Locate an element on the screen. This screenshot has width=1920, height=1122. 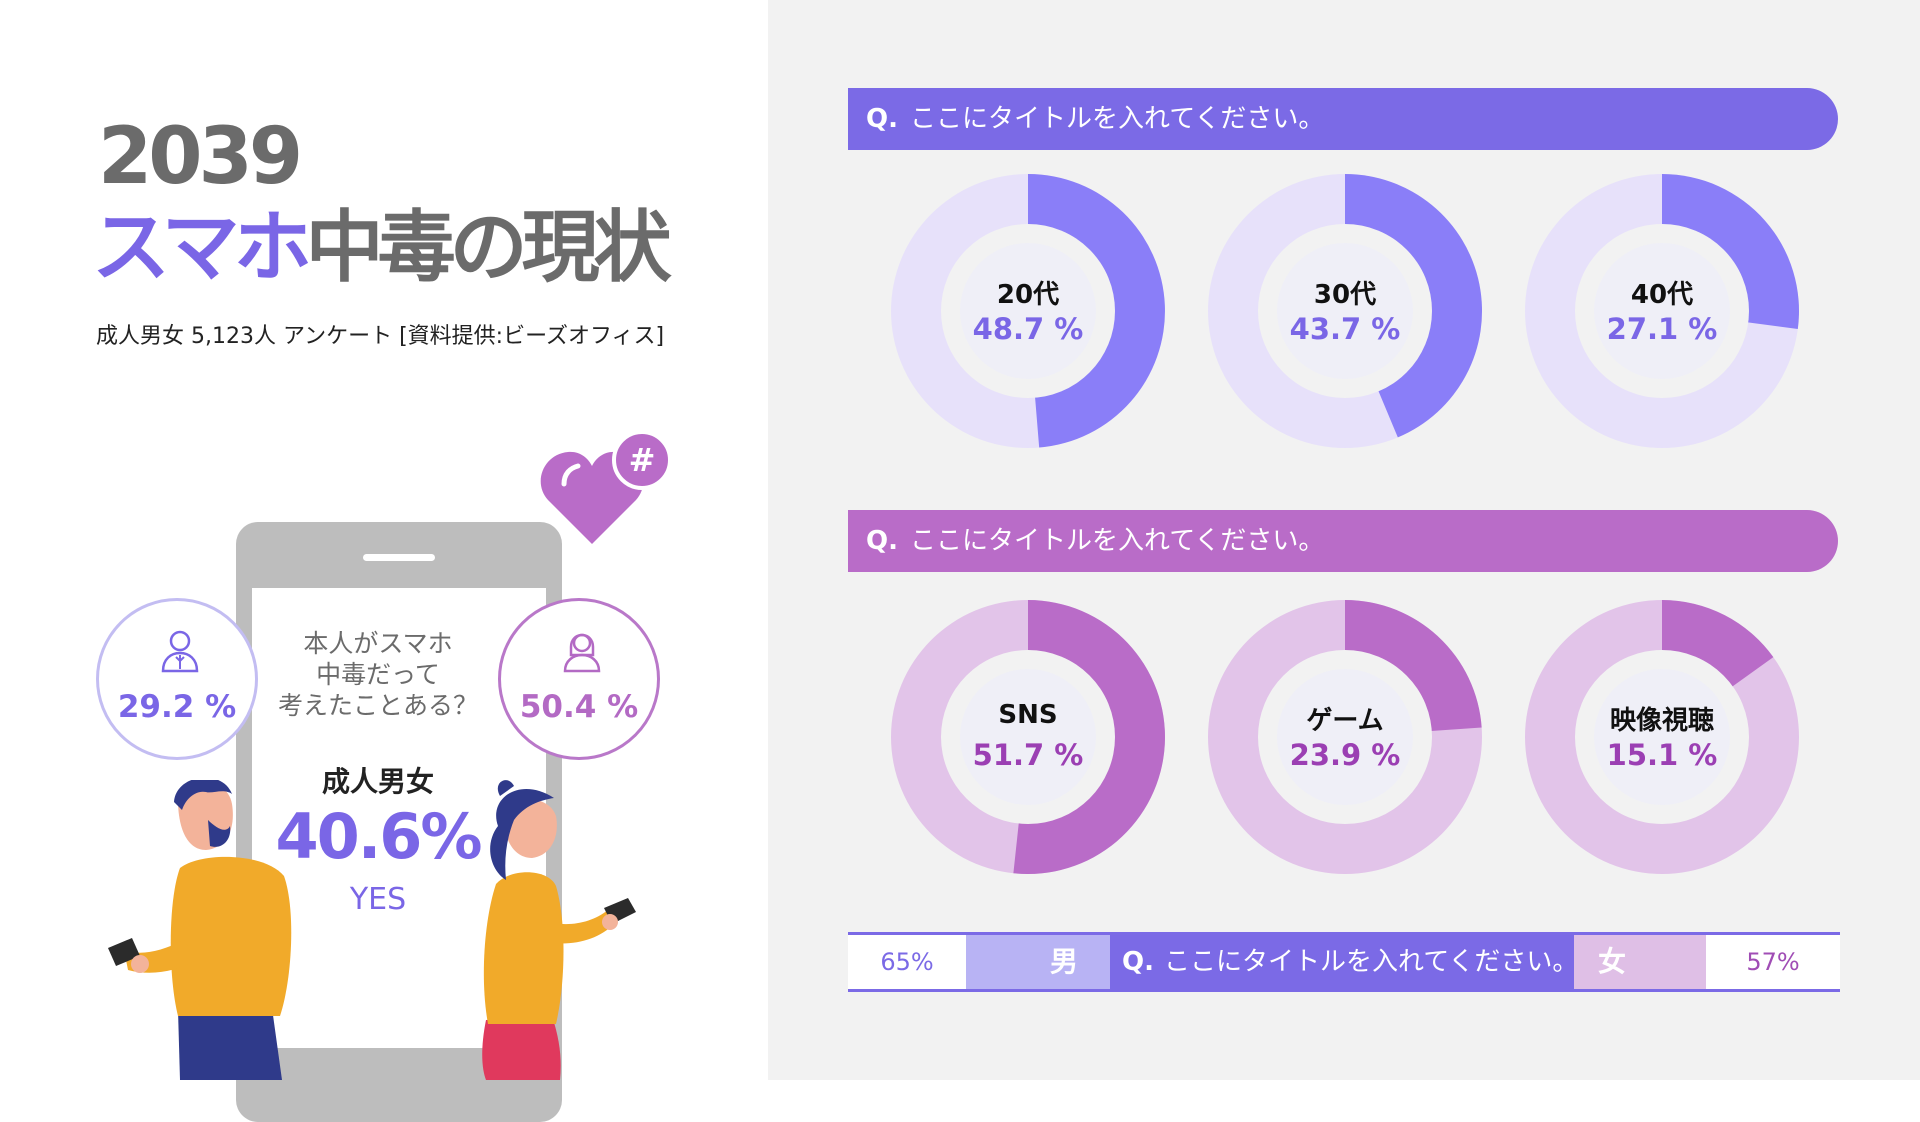
title-accent: スマホ is located at coordinates (202, 248).